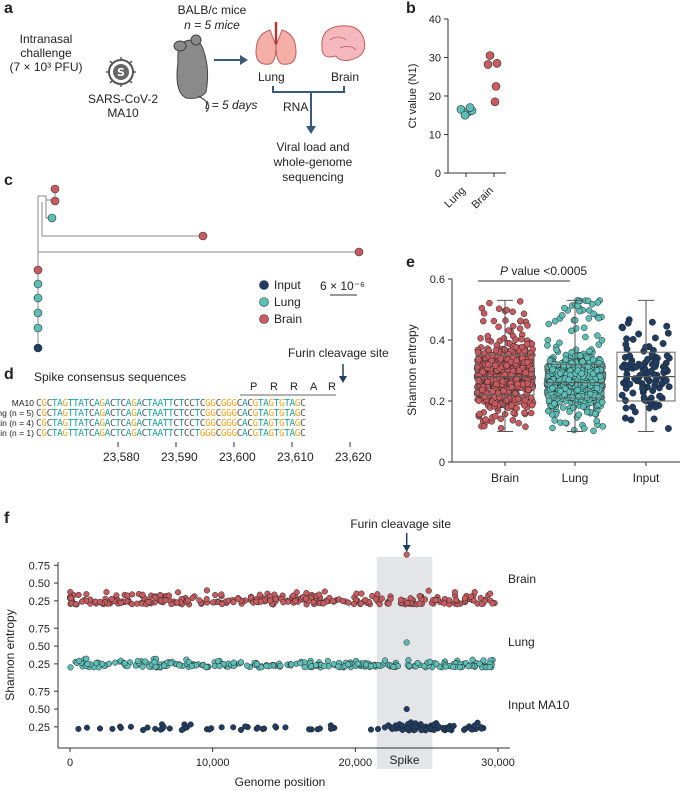  Describe the element at coordinates (237, 457) in the screenshot. I see `position-23600: 23,600` at that location.